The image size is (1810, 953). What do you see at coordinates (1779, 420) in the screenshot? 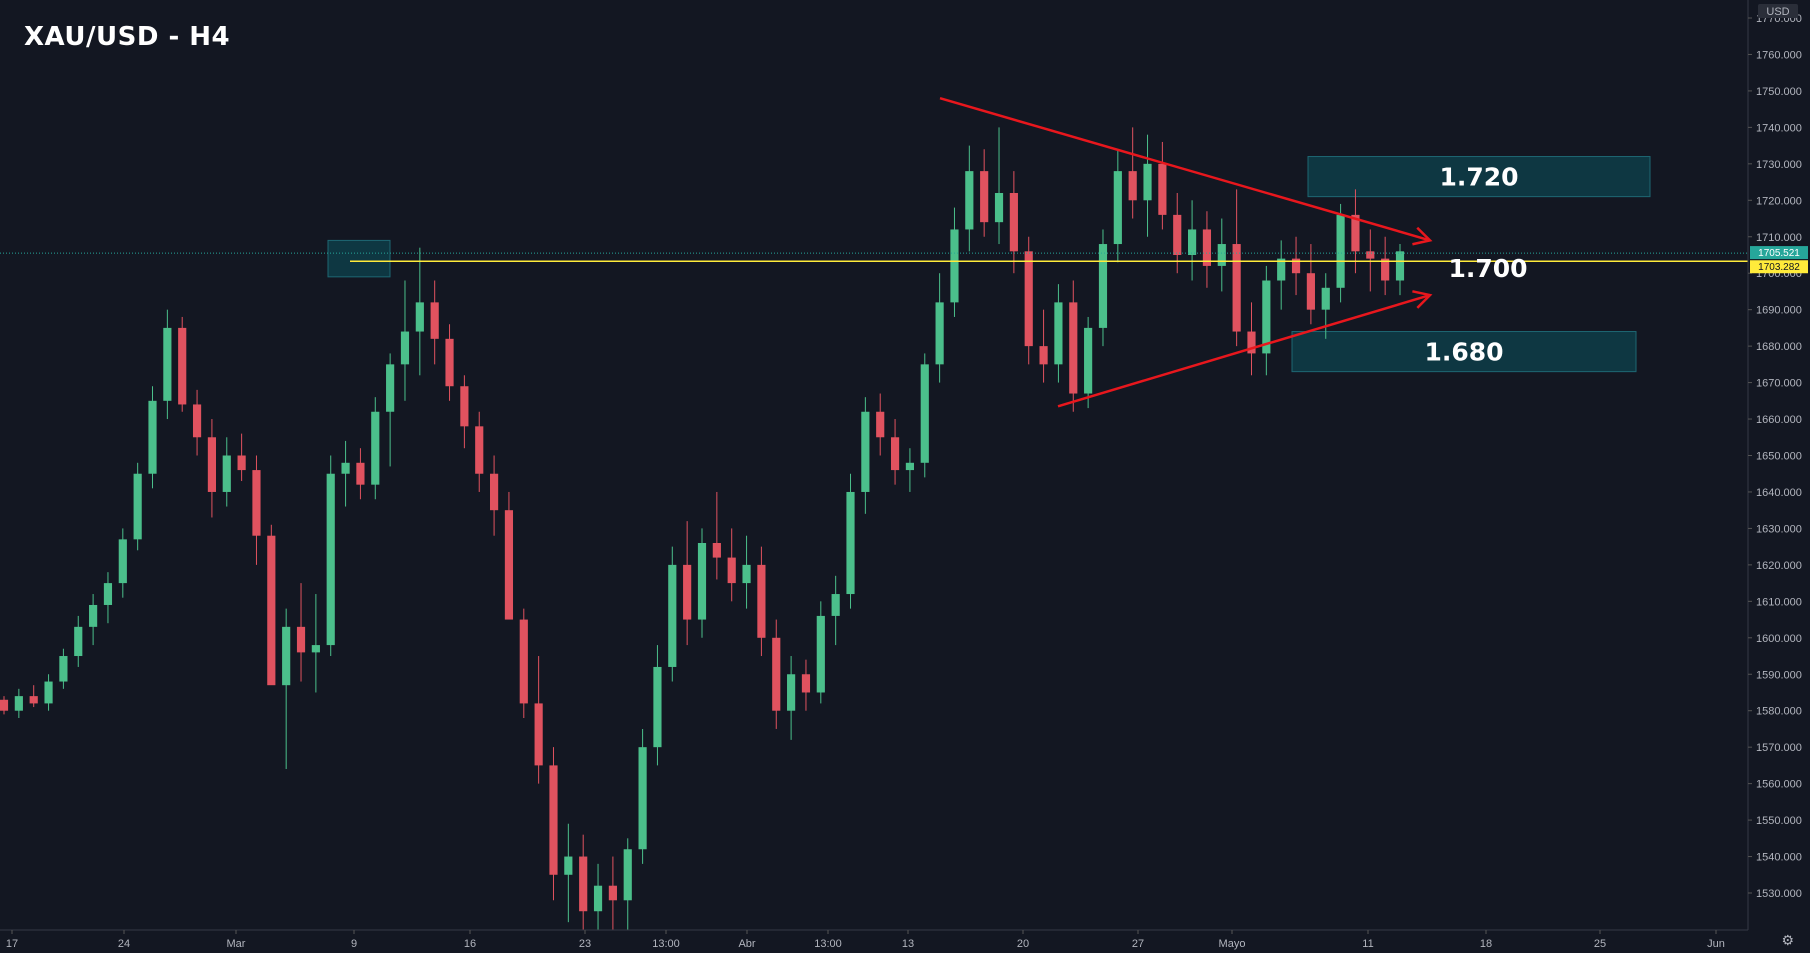
I see `price-tick-label: 1660.000` at bounding box center [1779, 420].